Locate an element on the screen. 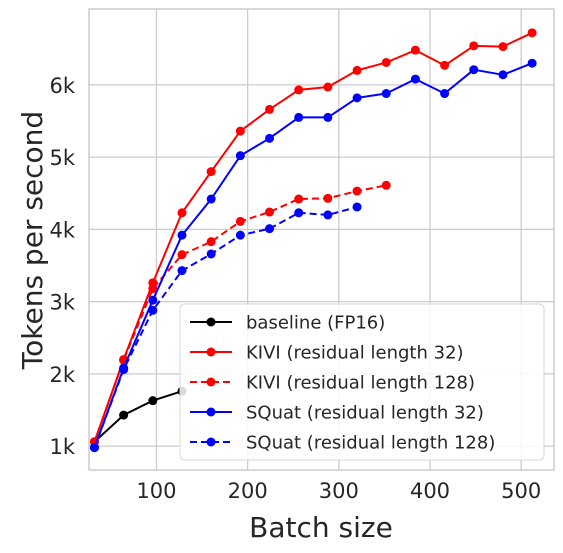 The width and height of the screenshot is (563, 553). legend-entry: baseline (FP16) is located at coordinates (287, 323).